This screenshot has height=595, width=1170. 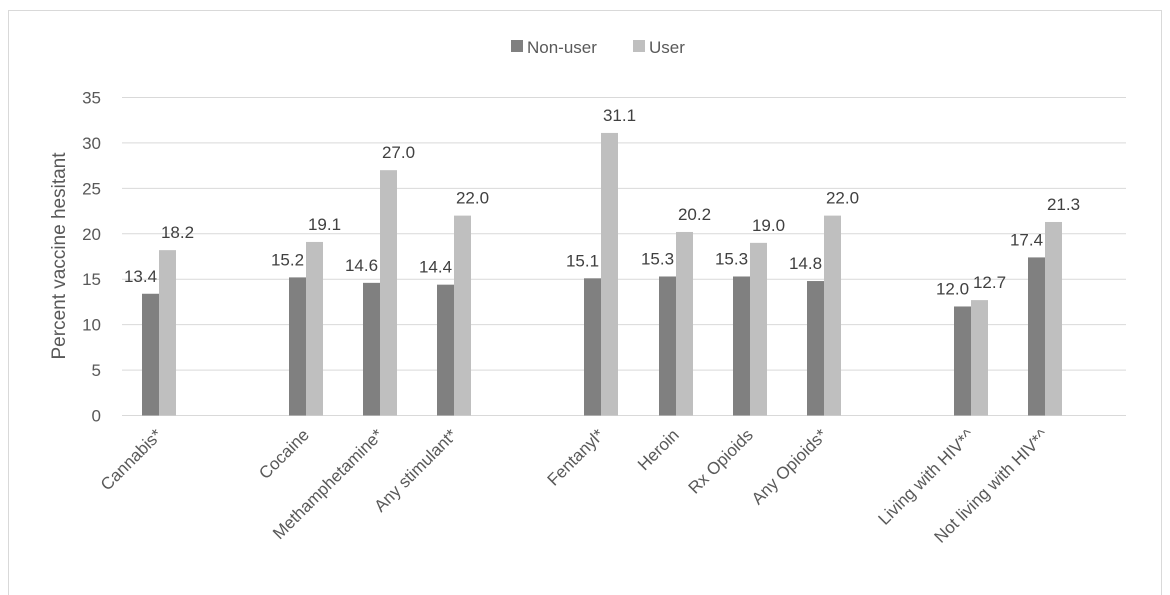 I want to click on data-label: 31.1, so click(x=619, y=115).